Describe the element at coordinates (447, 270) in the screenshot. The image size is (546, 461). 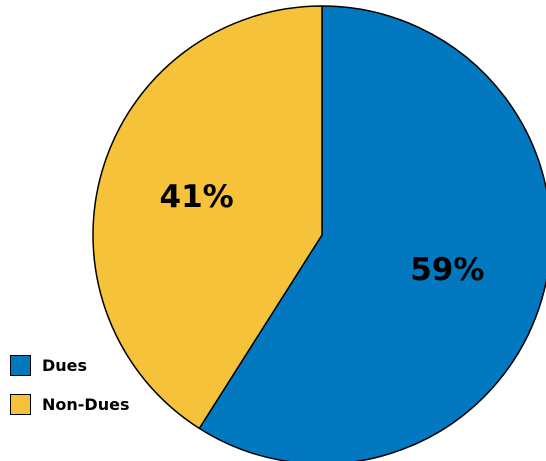
I see `pie-label-dues: 59%` at that location.